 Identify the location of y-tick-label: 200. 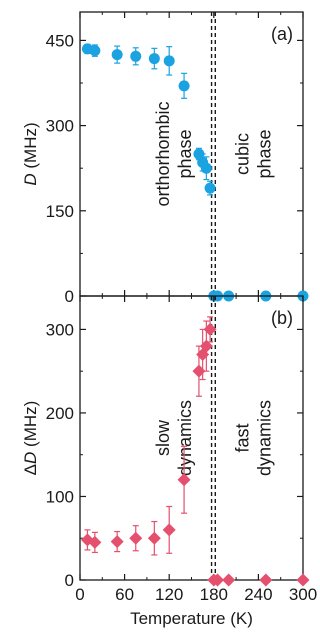
(60, 413).